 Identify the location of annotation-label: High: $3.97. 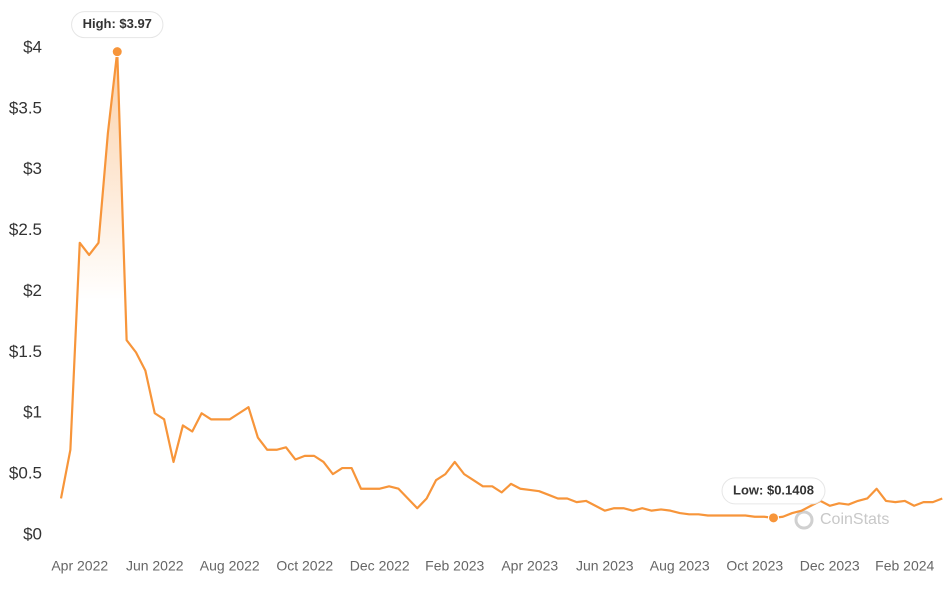
(117, 23).